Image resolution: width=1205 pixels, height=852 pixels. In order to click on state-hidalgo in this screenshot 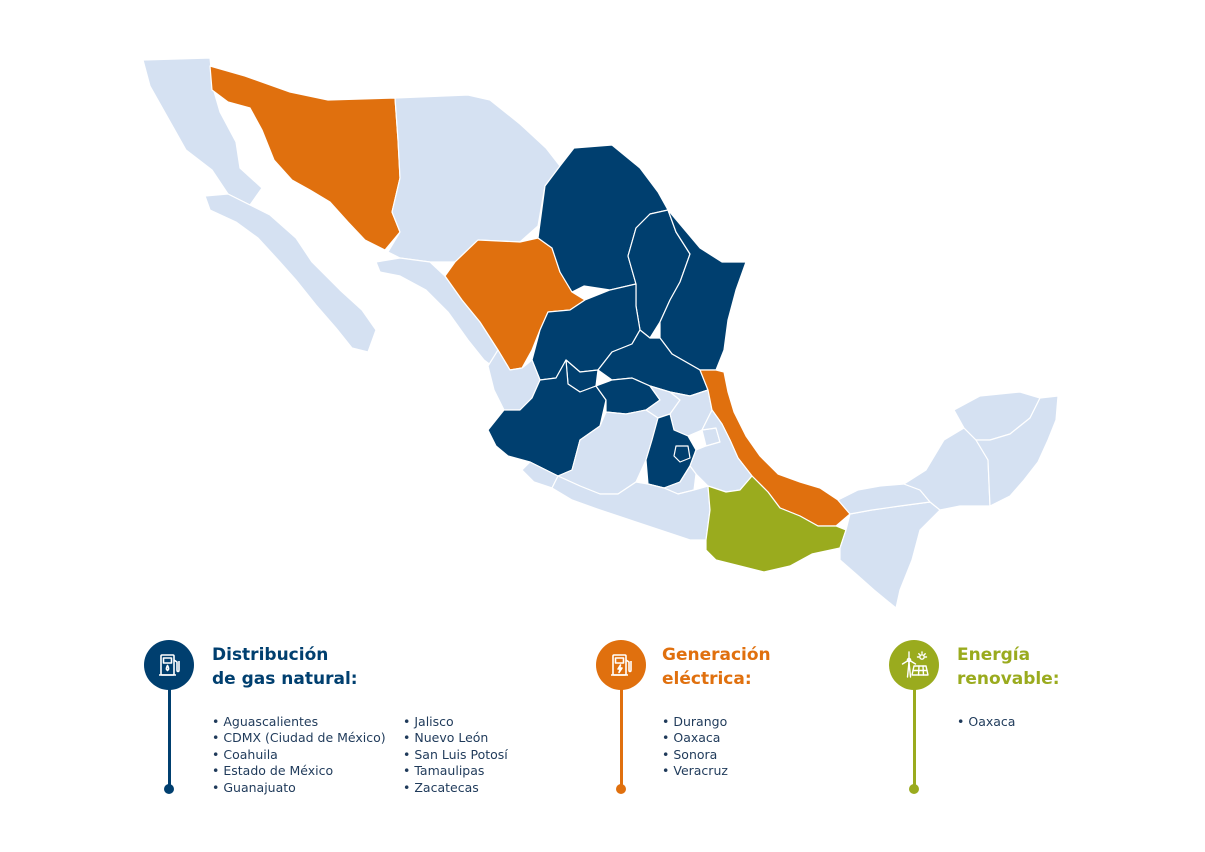, I will do `click(691, 413)`.